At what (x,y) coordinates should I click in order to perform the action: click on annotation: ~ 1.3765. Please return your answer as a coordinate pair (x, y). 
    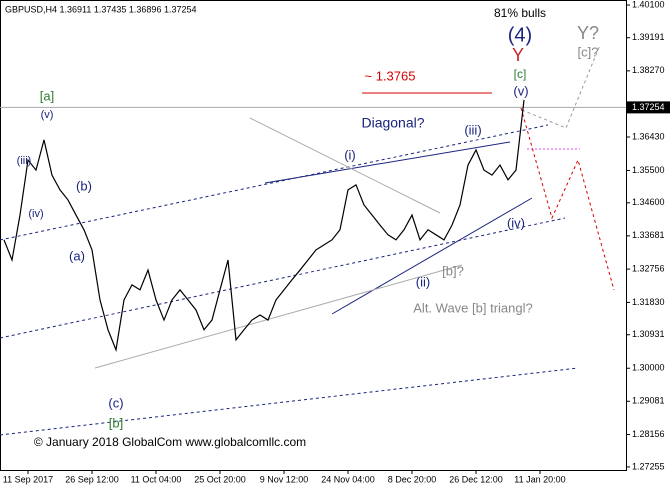
    Looking at the image, I should click on (390, 75).